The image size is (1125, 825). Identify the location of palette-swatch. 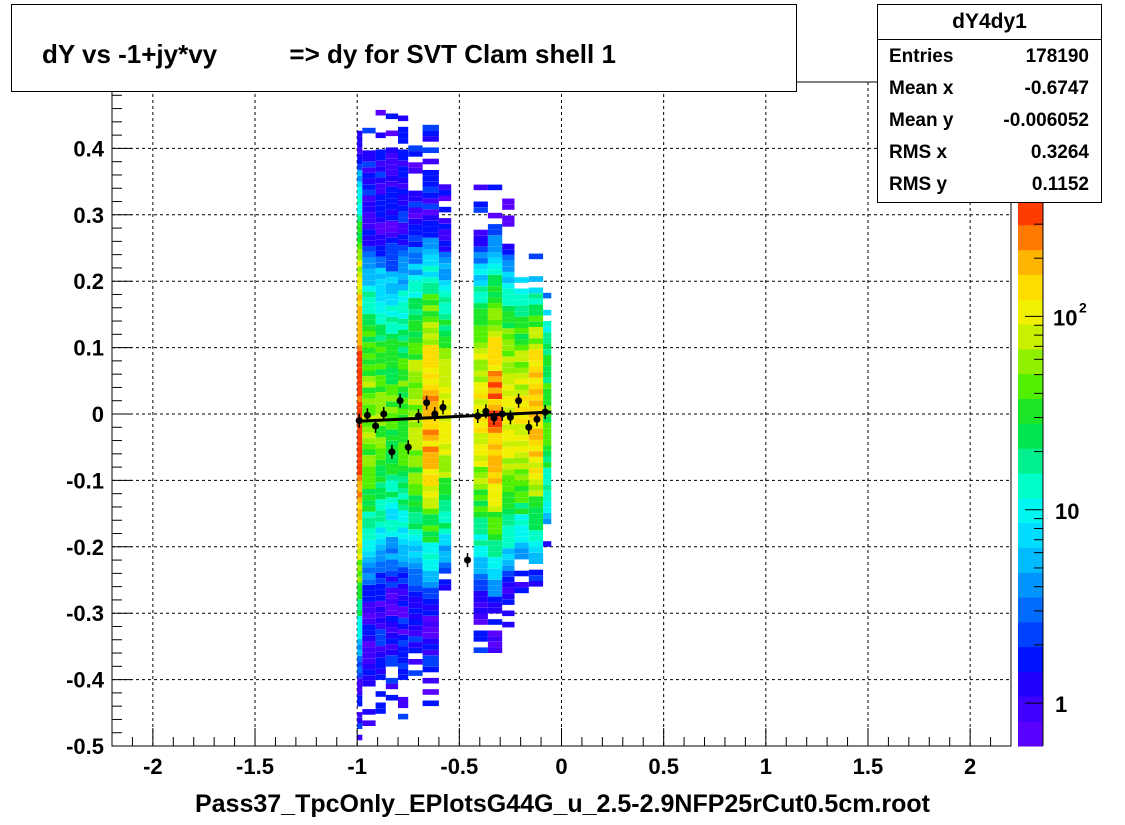
(1030, 237).